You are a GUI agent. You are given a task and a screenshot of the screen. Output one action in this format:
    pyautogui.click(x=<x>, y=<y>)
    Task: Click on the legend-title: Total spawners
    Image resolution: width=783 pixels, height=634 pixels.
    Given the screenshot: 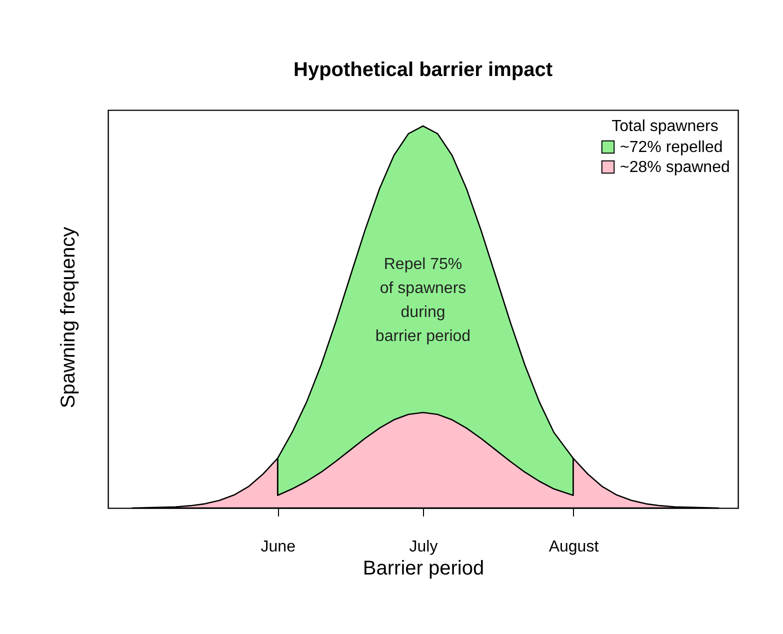 What is the action you would take?
    pyautogui.click(x=665, y=126)
    